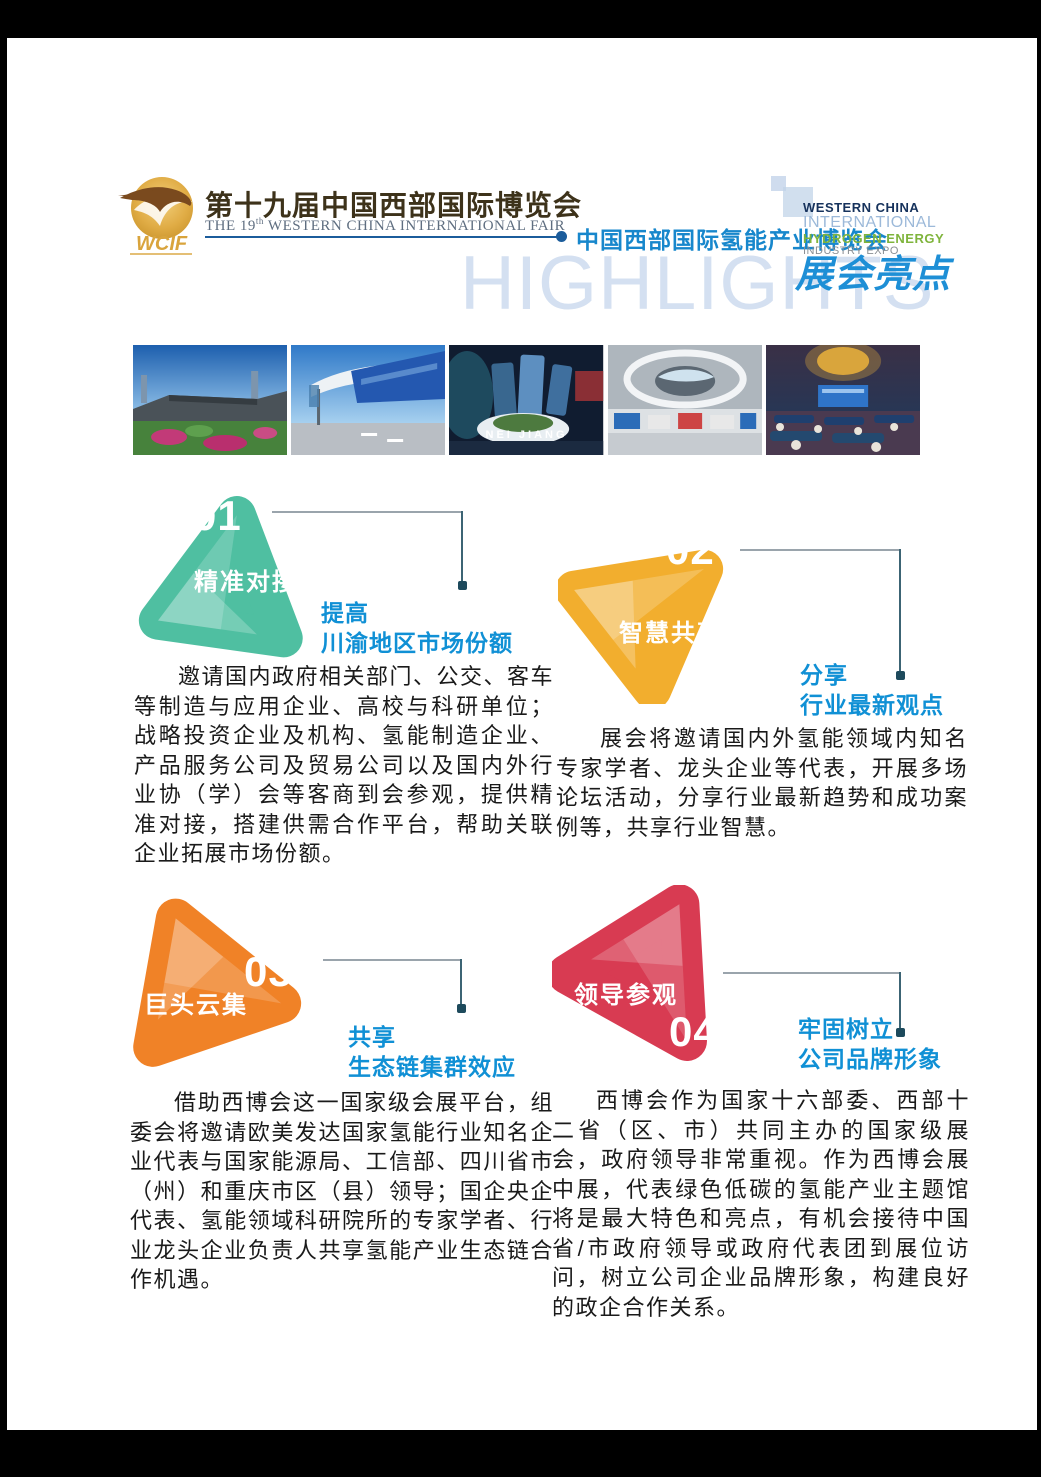  I want to click on photo-strip: NEI JIANG, so click(527, 400).